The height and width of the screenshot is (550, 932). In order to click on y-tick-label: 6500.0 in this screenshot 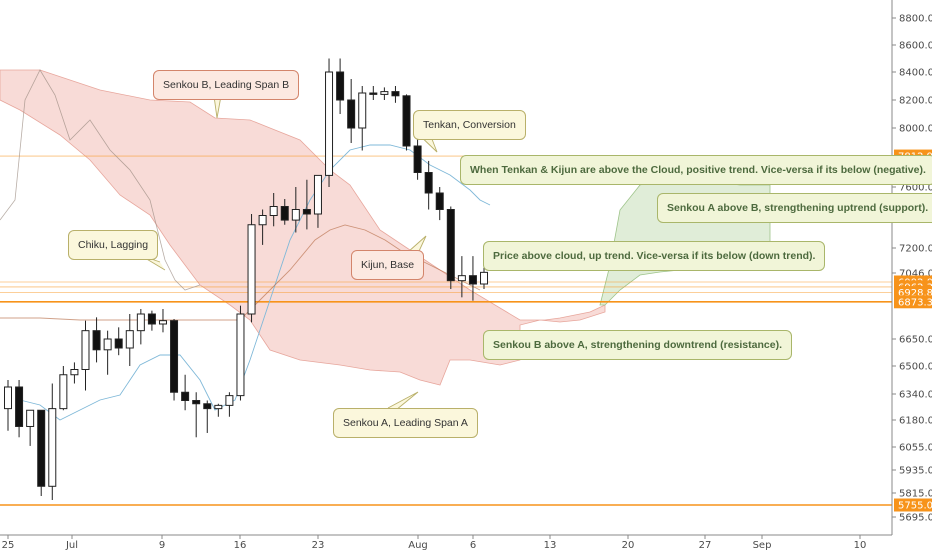, I will do `click(915, 367)`.